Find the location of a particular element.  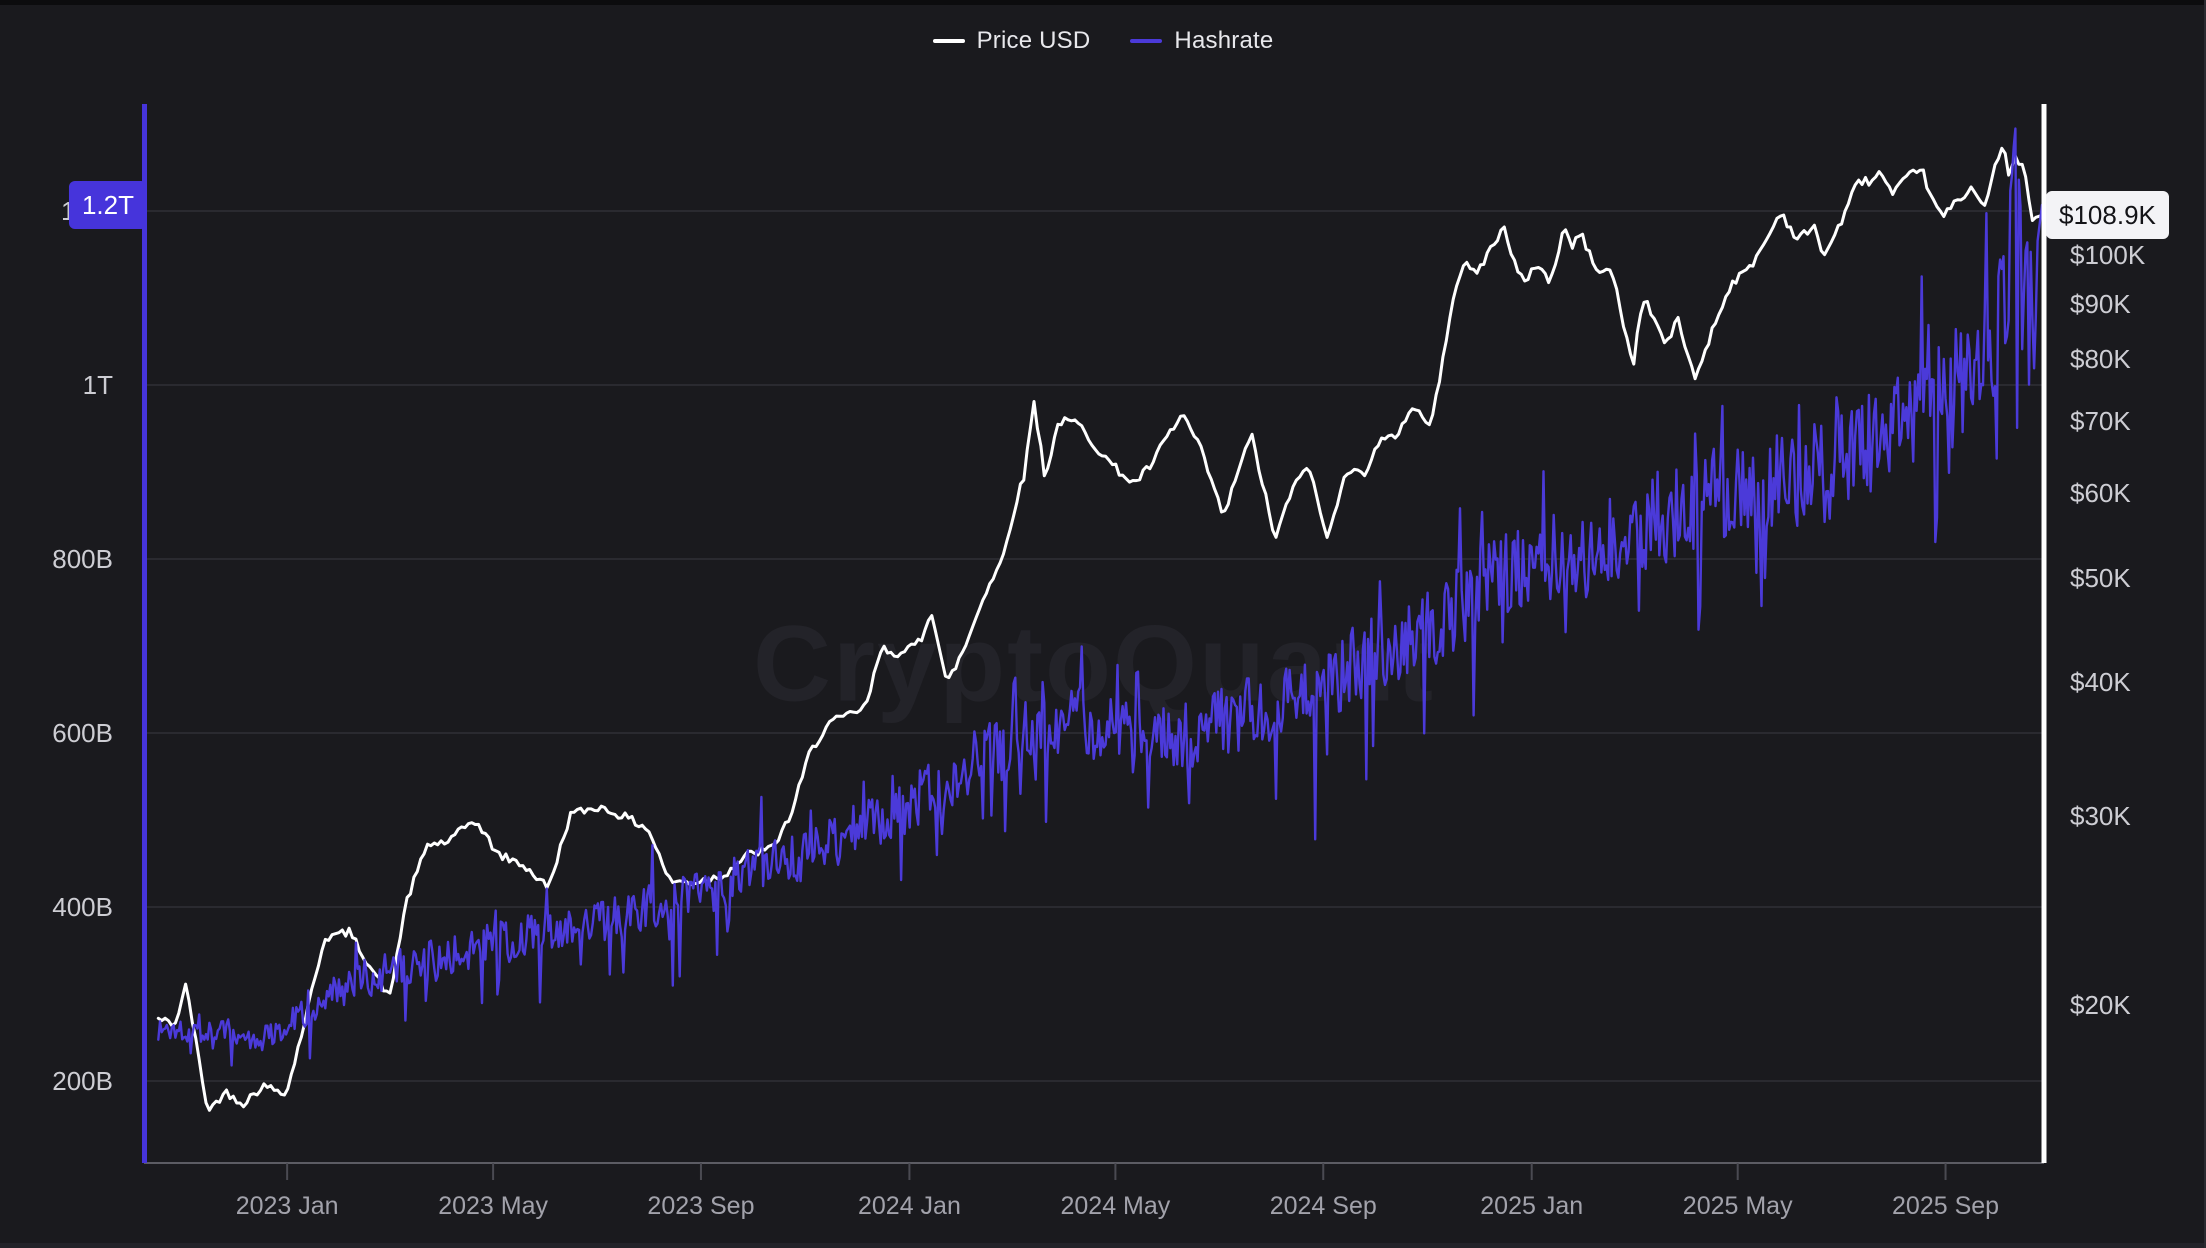

window-bottom-edge is located at coordinates (1103, 1245).